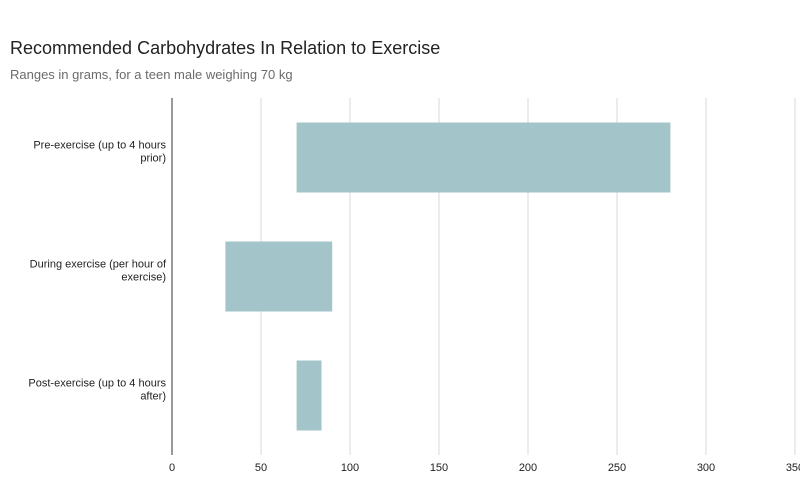 This screenshot has height=500, width=800. Describe the element at coordinates (706, 468) in the screenshot. I see `x-tick-label: 300` at that location.